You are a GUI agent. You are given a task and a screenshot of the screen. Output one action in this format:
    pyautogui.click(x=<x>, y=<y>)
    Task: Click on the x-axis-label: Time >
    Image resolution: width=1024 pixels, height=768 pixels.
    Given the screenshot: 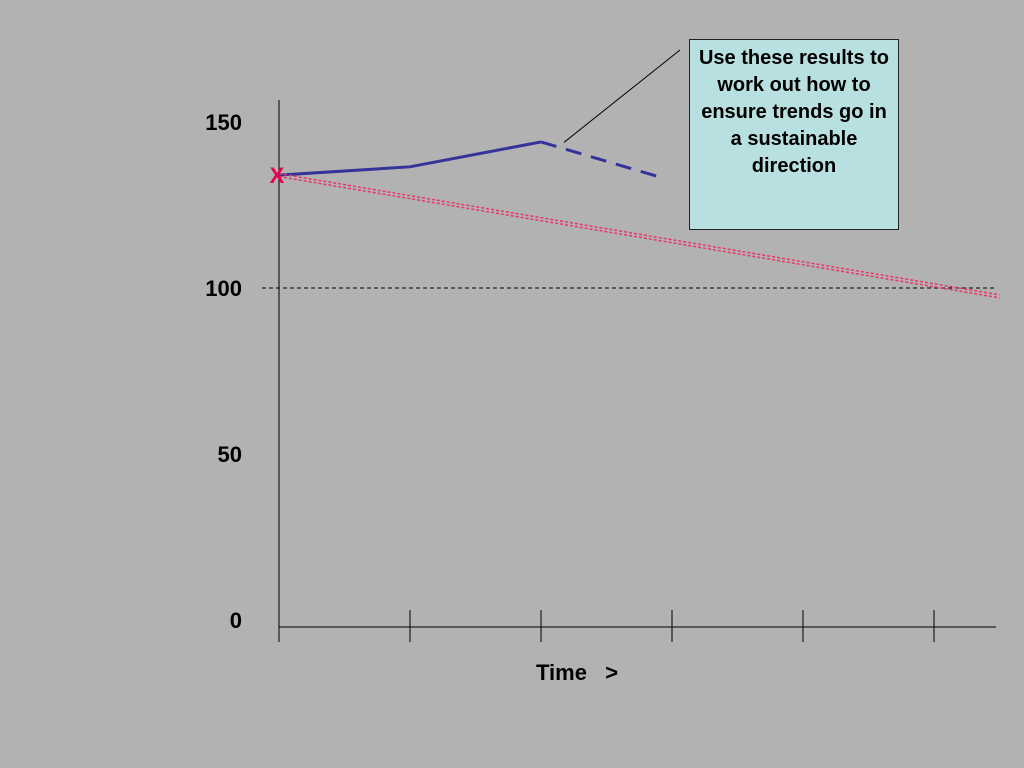 What is the action you would take?
    pyautogui.click(x=577, y=672)
    